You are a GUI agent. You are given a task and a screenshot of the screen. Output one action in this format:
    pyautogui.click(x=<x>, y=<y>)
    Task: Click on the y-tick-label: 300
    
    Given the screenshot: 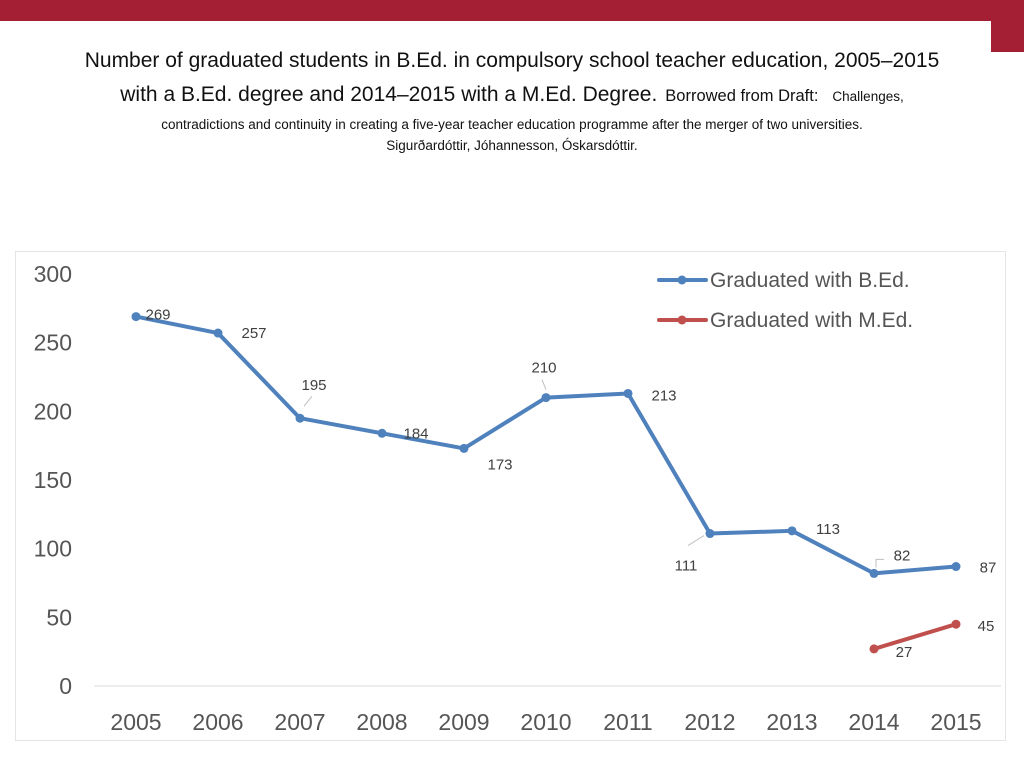 What is the action you would take?
    pyautogui.click(x=53, y=274)
    